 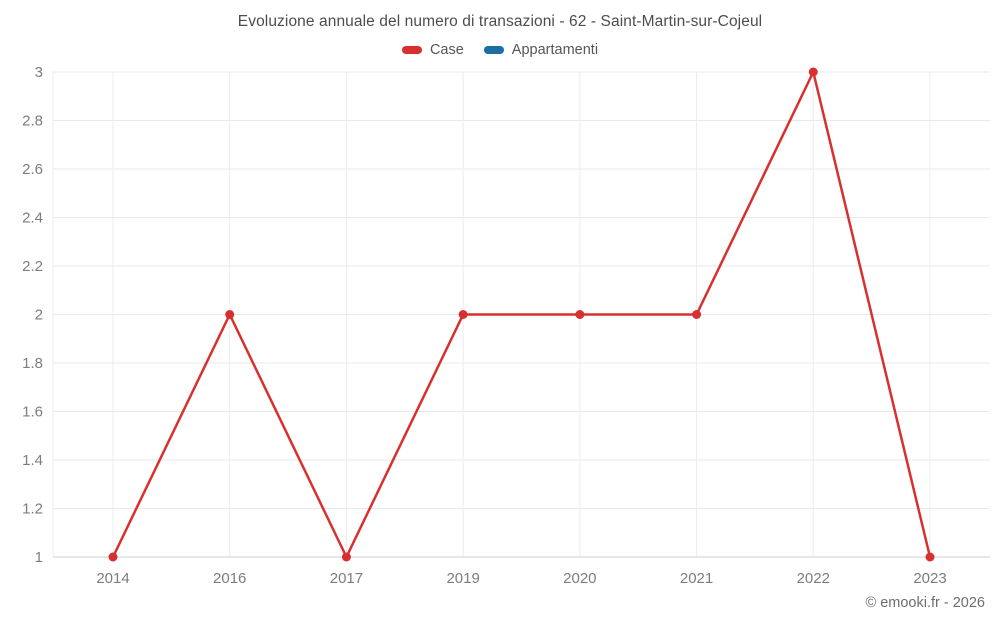 What do you see at coordinates (32, 266) in the screenshot?
I see `y-tick-label: 2.2` at bounding box center [32, 266].